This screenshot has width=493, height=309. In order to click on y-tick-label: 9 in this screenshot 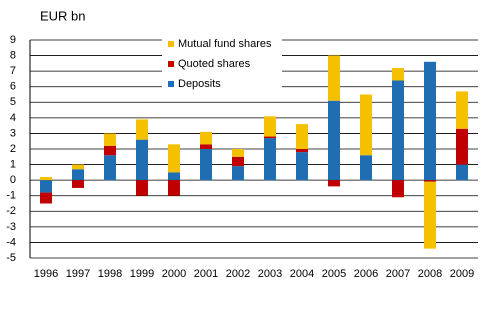, I will do `click(13, 40)`.